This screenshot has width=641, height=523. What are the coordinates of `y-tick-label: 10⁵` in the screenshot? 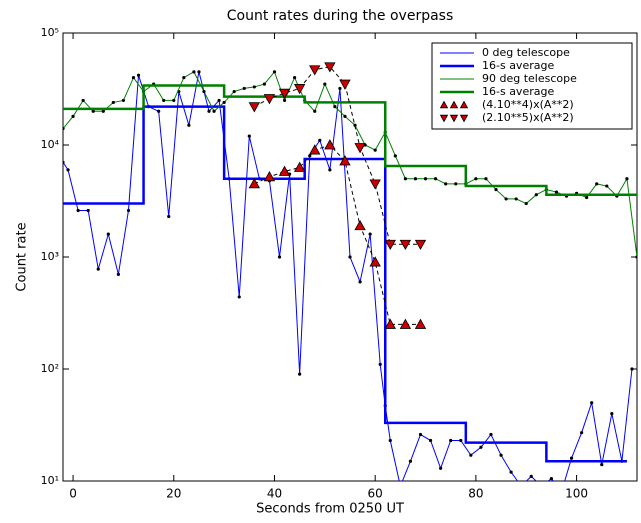 It's located at (50, 32).